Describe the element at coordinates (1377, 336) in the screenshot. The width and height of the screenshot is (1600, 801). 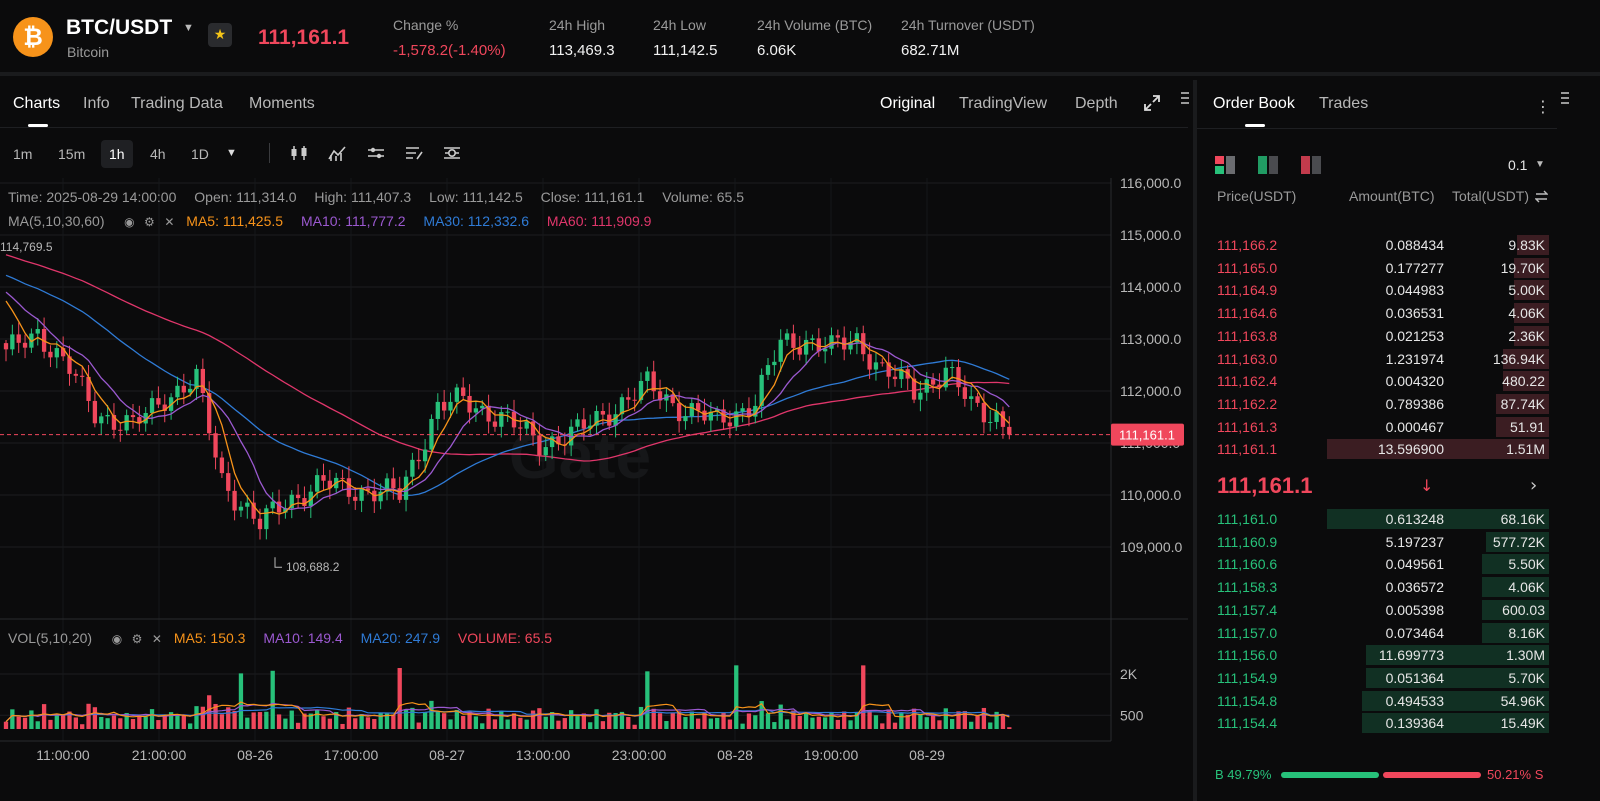
I see `ask-row: 111,163.8 0.021253 2.36K` at that location.